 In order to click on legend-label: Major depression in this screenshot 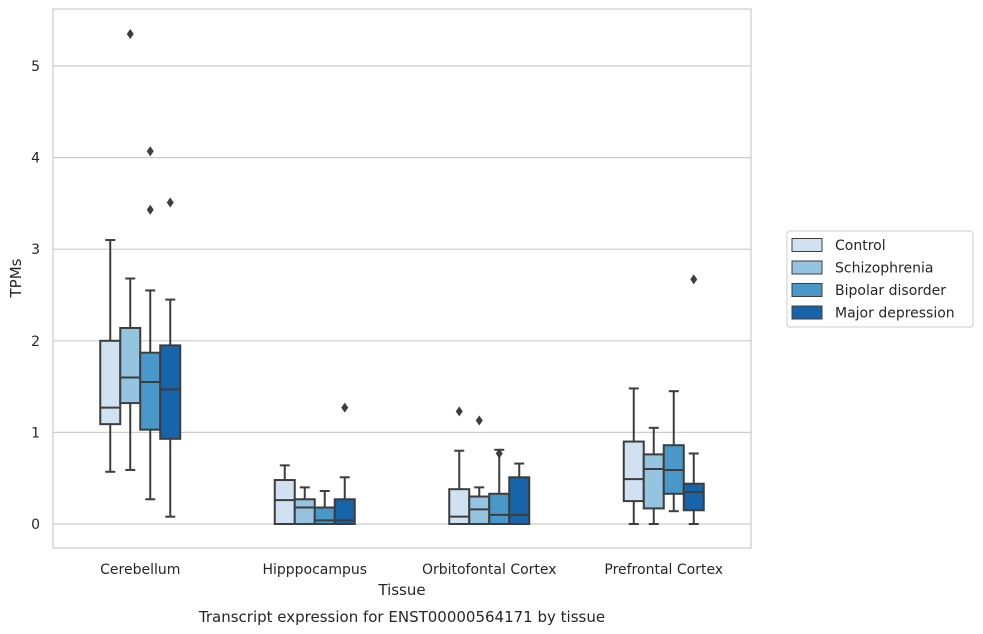, I will do `click(895, 314)`.